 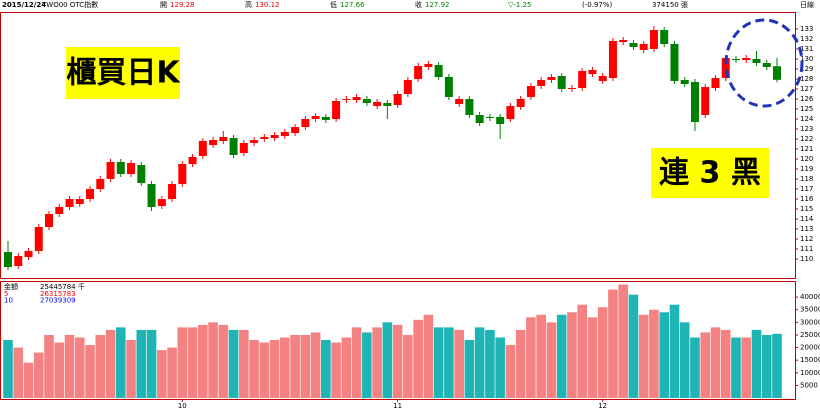 I want to click on y-tick-label: 121, so click(x=806, y=149).